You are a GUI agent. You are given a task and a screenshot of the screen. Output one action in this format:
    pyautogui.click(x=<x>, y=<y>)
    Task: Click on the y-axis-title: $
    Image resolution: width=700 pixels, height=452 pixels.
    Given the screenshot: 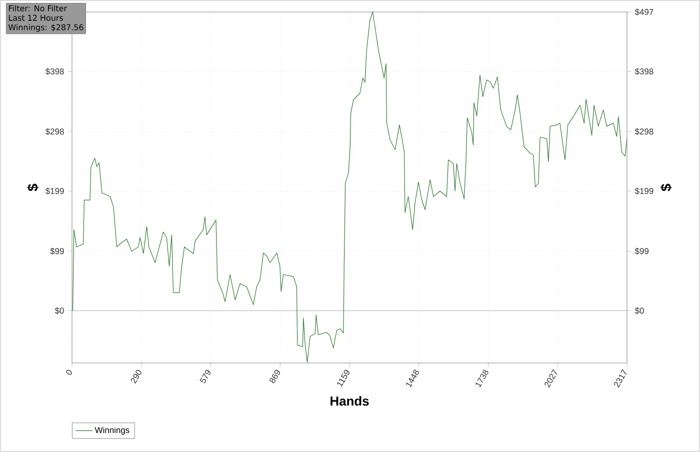 What is the action you would take?
    pyautogui.click(x=33, y=188)
    